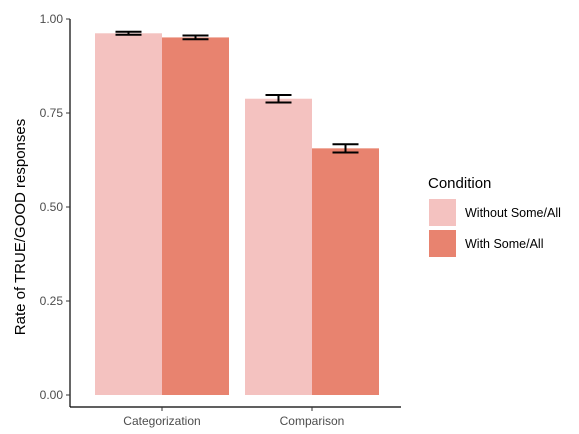 The width and height of the screenshot is (579, 434). I want to click on legend-items: Without Some/All With Some/All, so click(495, 228).